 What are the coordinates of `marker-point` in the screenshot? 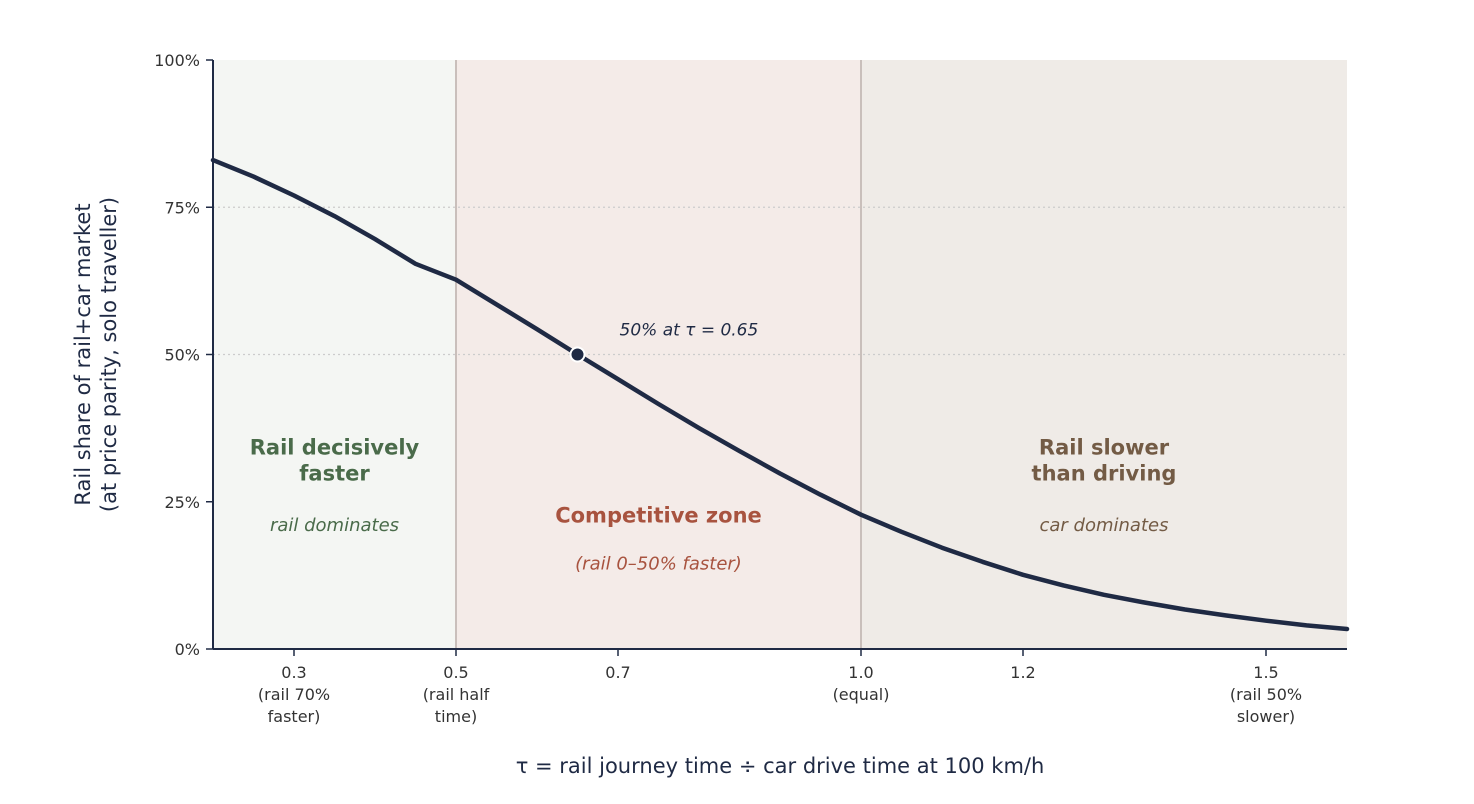 It's located at (577, 354).